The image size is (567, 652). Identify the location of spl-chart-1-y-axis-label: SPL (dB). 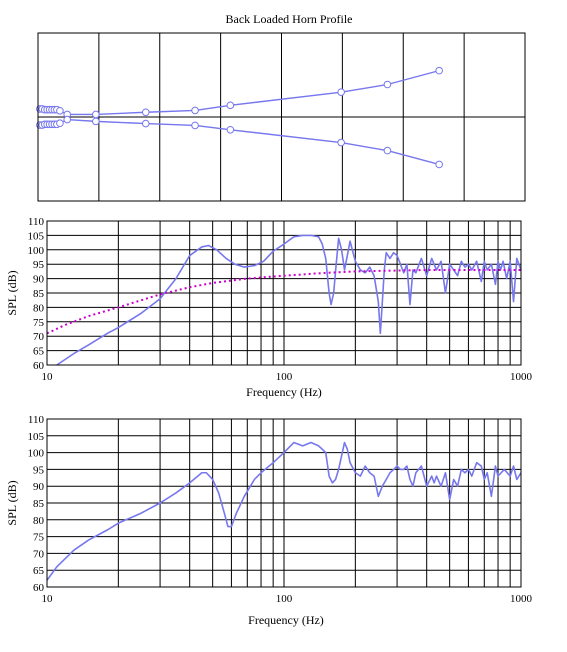
(12, 292).